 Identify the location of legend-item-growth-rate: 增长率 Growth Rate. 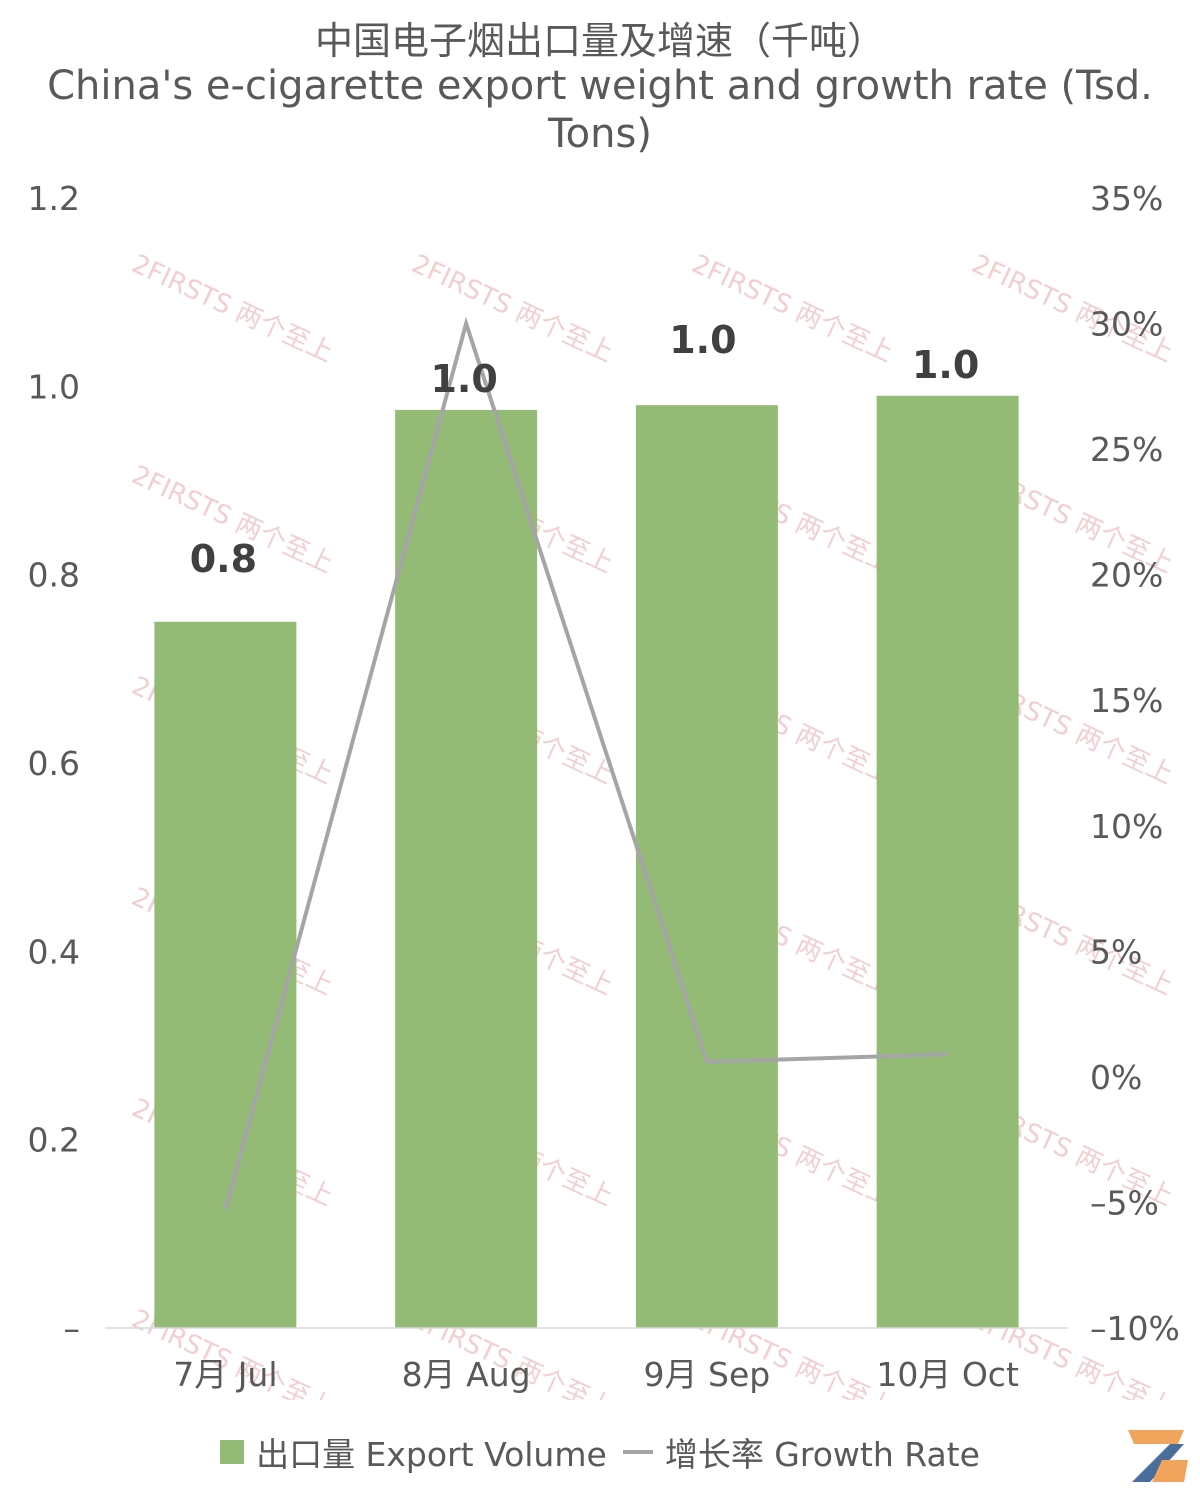
(801, 1452).